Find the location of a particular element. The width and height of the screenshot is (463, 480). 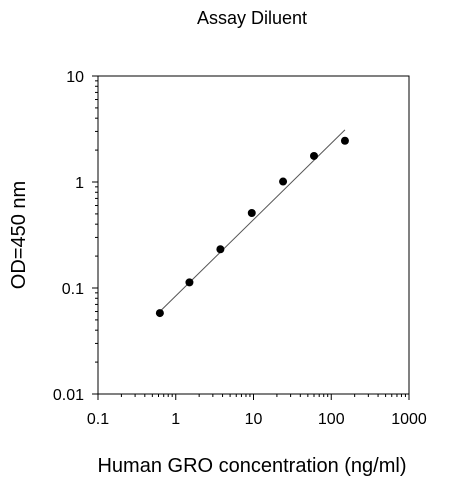

y-tick-label: 0.01 is located at coordinates (68, 395).